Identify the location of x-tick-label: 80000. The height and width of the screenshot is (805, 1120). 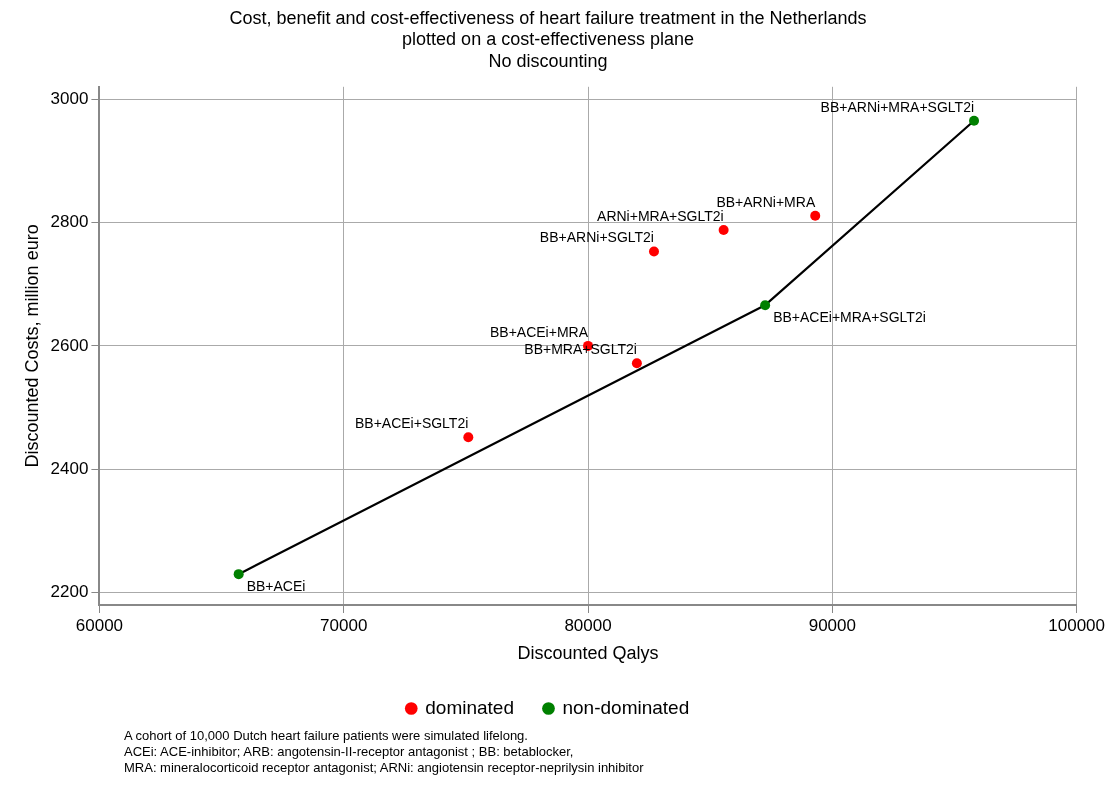
(588, 625).